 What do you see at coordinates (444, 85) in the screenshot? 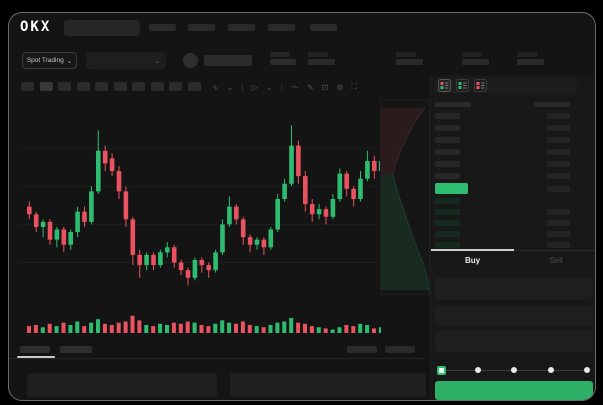
I see `book-default-icon` at bounding box center [444, 85].